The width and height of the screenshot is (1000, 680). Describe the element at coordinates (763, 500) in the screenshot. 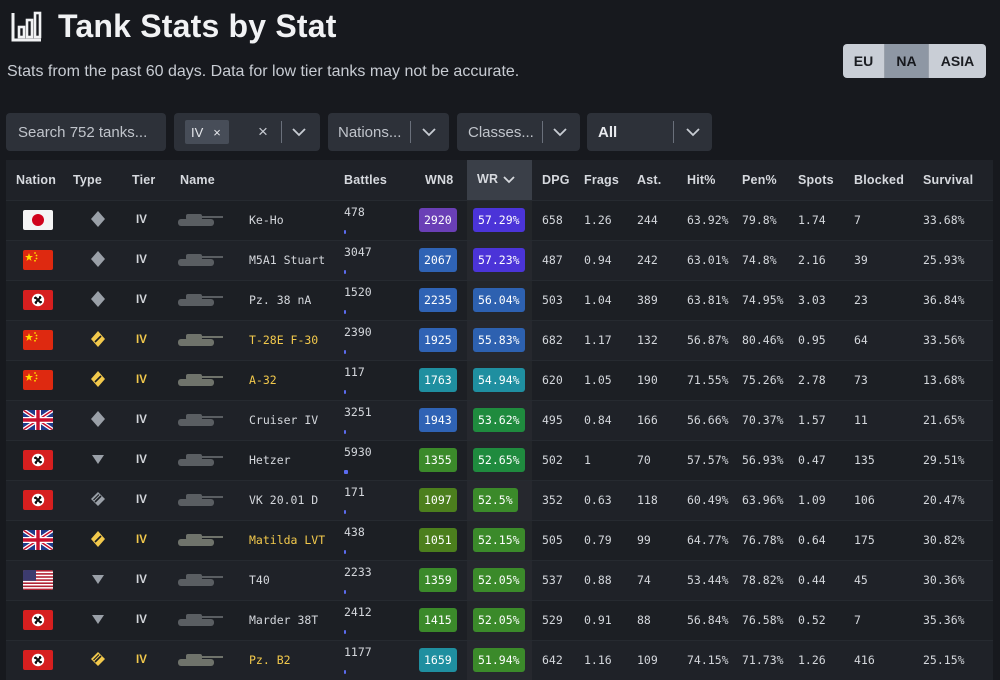

I see `pen-cell: 63.96%` at that location.